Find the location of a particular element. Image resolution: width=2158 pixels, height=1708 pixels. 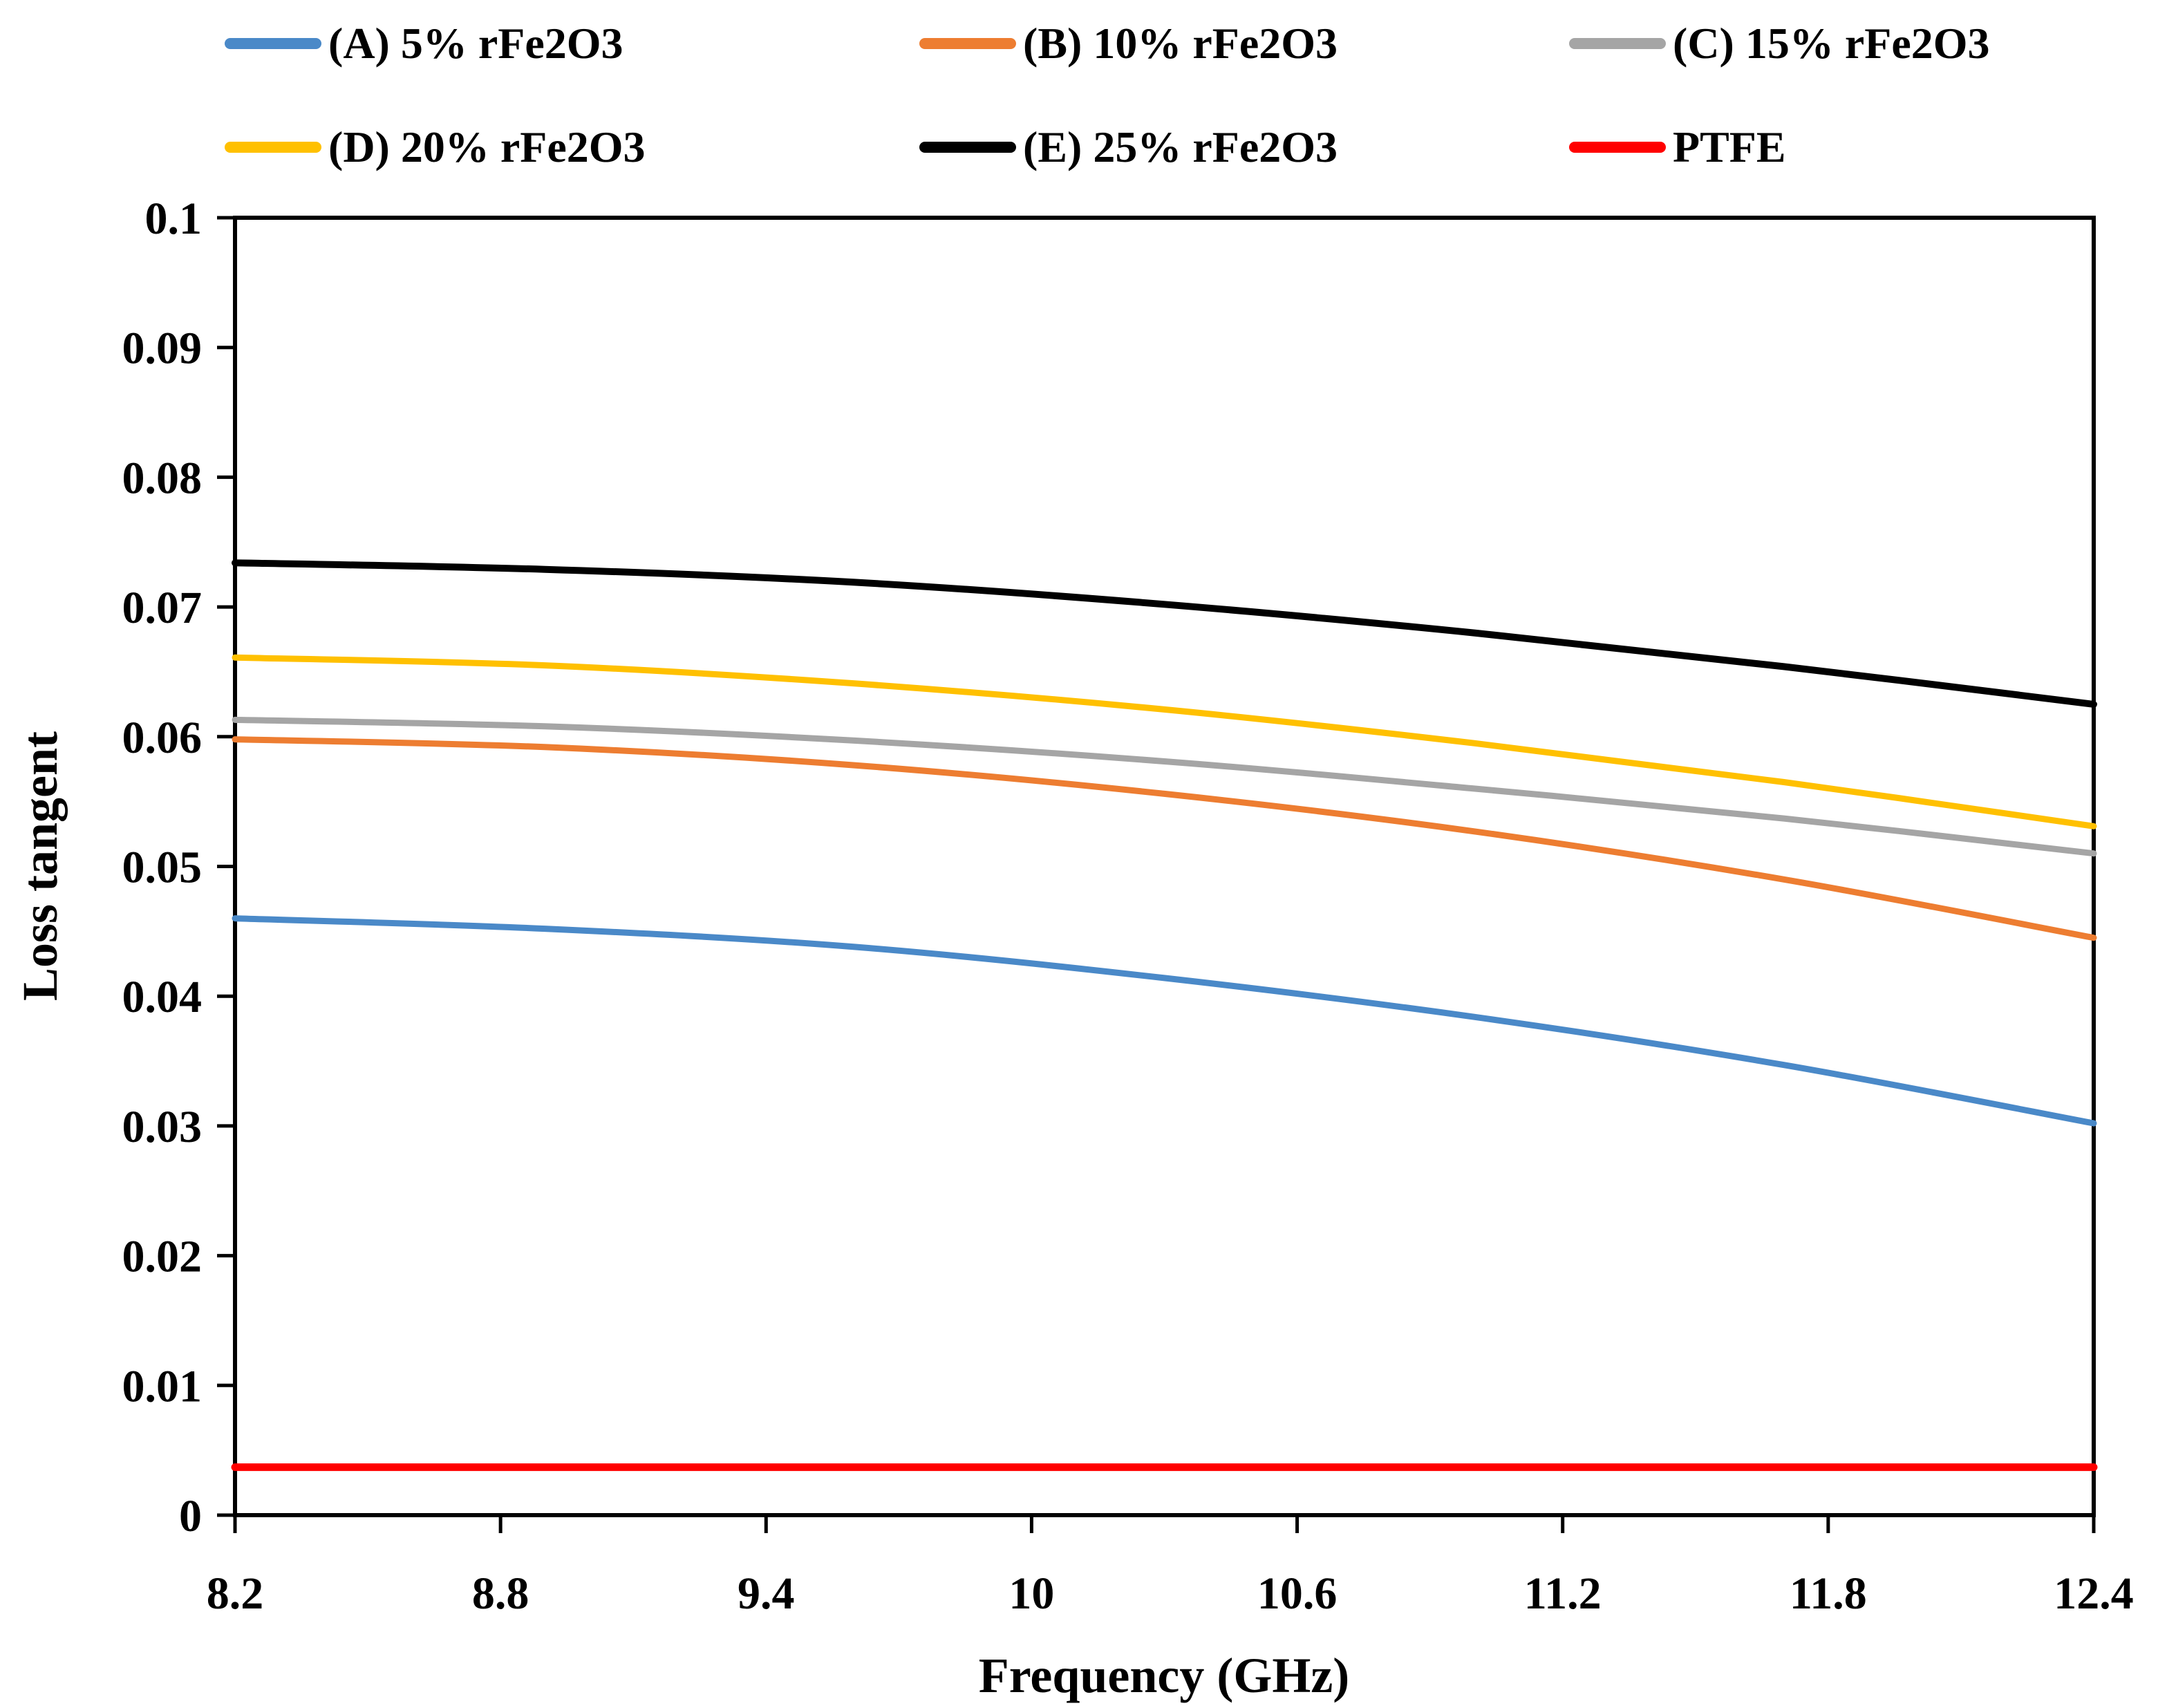

legend-item-c-15-rfe2o3: (C) 15% rFe2O3 is located at coordinates (1779, 43).